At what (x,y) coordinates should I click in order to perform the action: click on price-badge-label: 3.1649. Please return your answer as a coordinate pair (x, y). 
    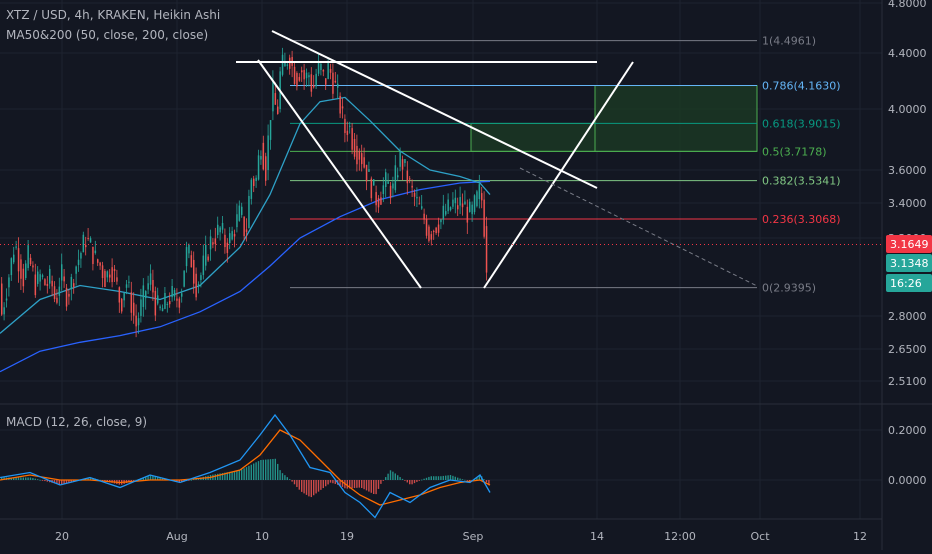
    Looking at the image, I should click on (909, 244).